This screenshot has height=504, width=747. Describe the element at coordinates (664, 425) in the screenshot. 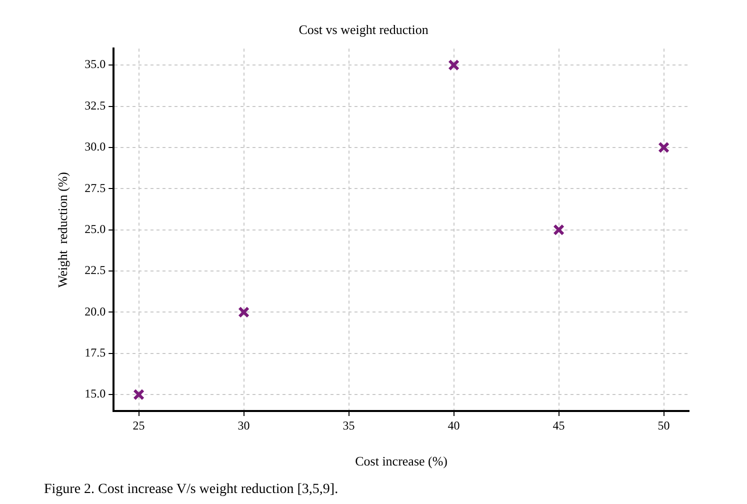

I see `x-tick-label: 50` at that location.